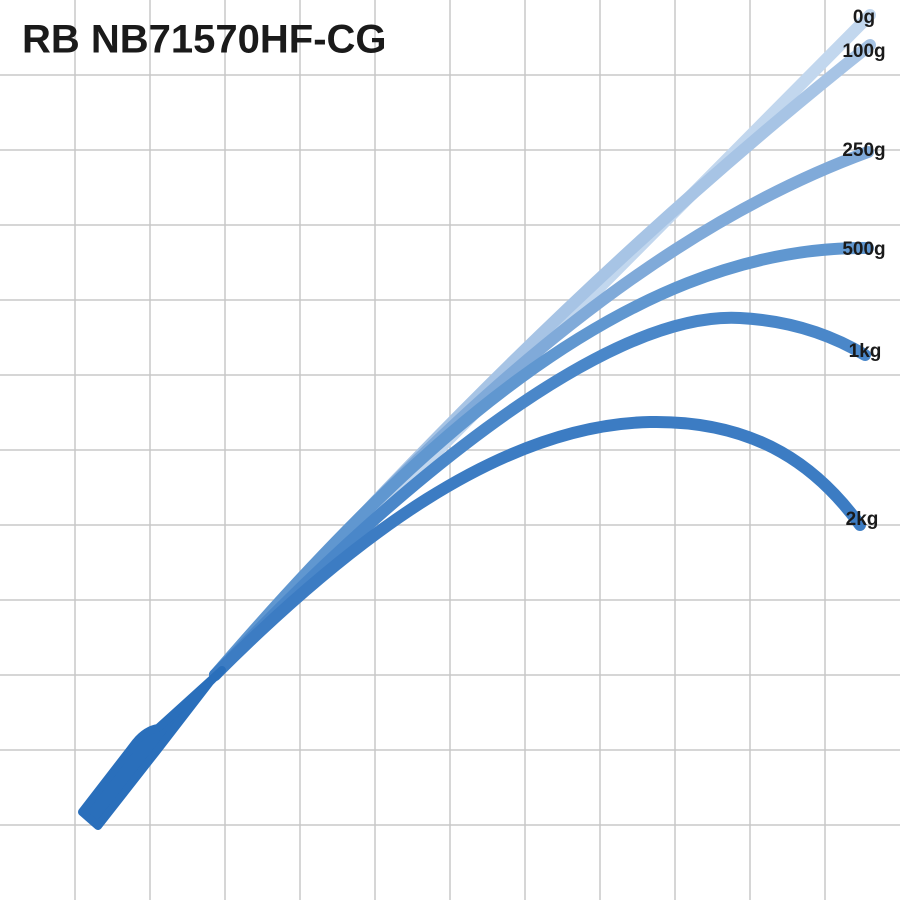 This screenshot has width=900, height=900. What do you see at coordinates (152, 748) in the screenshot?
I see `rod-butt` at bounding box center [152, 748].